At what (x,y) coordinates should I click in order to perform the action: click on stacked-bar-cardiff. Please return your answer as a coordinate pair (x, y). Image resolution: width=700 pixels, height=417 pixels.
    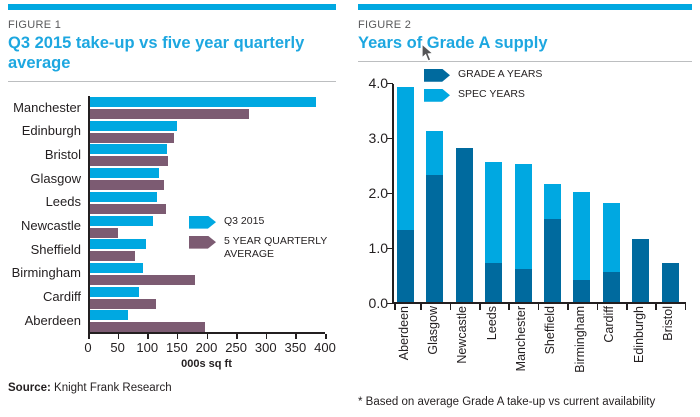
    Looking at the image, I should click on (611, 252).